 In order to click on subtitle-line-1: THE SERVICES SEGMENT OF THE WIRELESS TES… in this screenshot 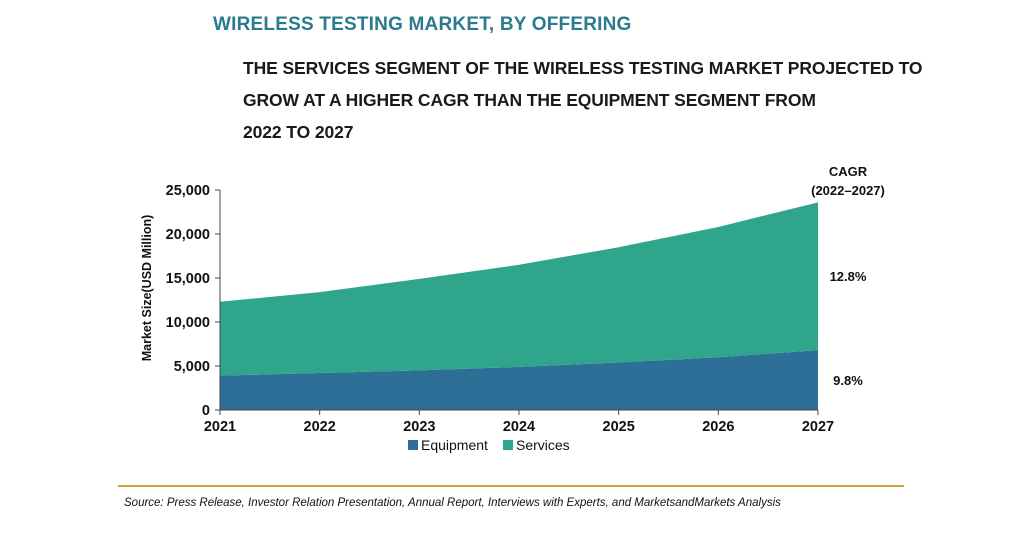, I will do `click(583, 68)`.